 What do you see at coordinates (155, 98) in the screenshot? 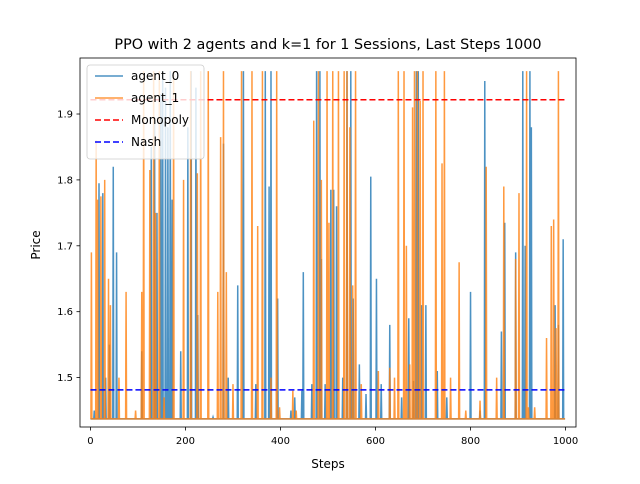
I see `legend-label: agent_1` at bounding box center [155, 98].